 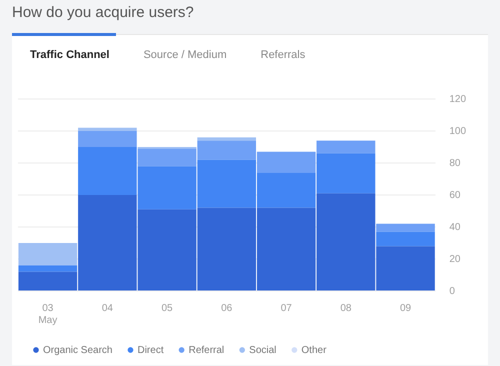 I want to click on source-note: Source / Medium, so click(x=185, y=55).